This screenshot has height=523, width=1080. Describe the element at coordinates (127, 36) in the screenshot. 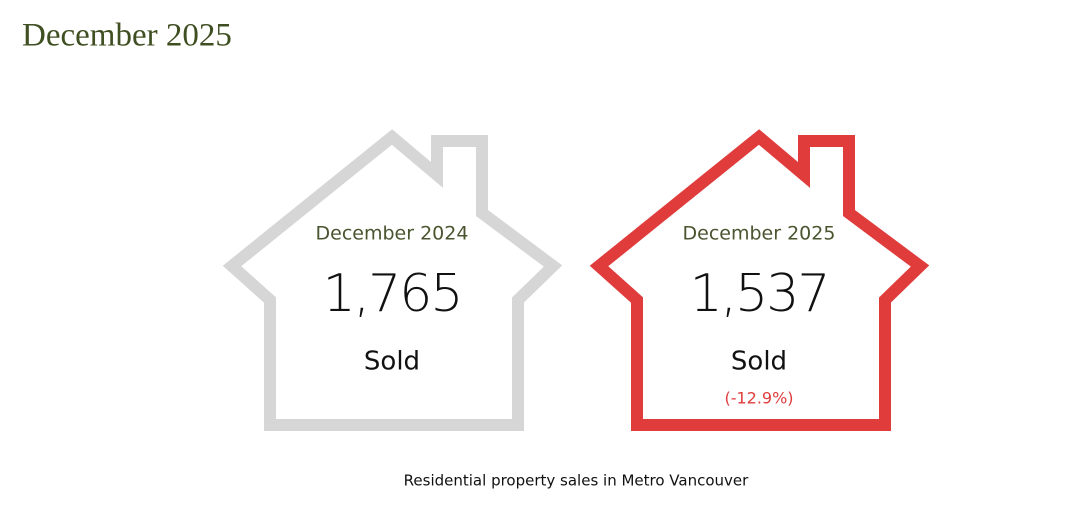

I see `page-title: December 2025` at that location.